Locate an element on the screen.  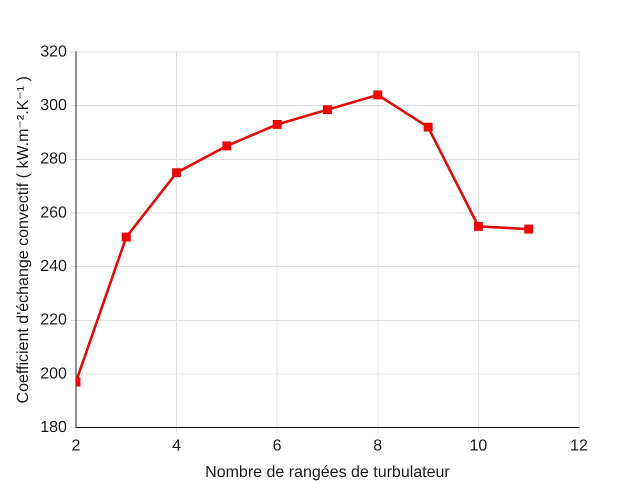
x-tick-label: 2 is located at coordinates (75, 446).